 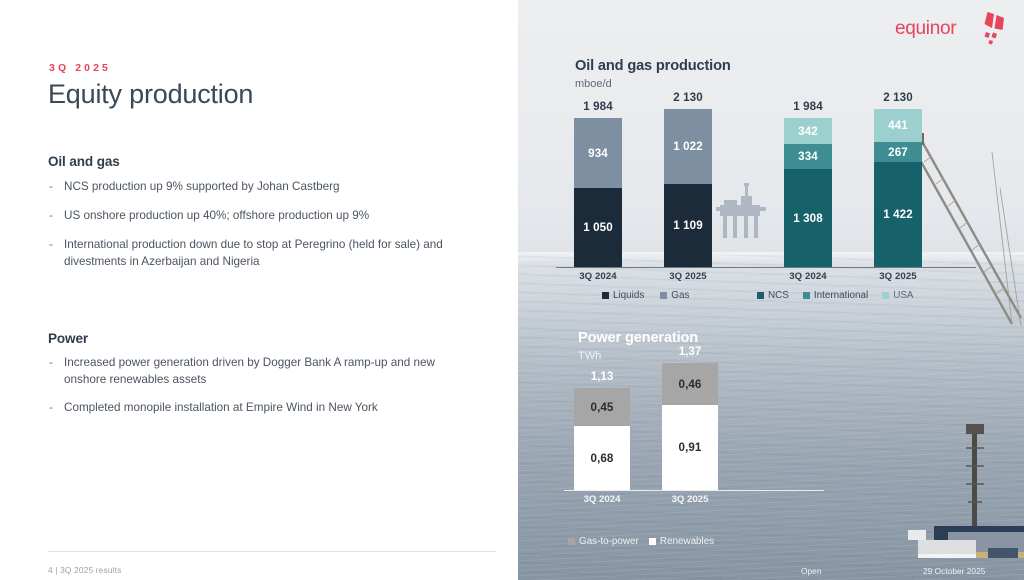 I want to click on legend-item-international: International, so click(x=835, y=295).